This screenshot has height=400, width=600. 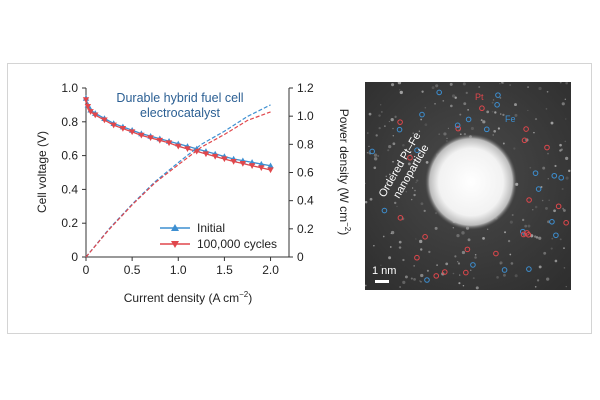 What do you see at coordinates (344, 172) in the screenshot?
I see `y-right-axis-label: Power density (W cm−2)` at bounding box center [344, 172].